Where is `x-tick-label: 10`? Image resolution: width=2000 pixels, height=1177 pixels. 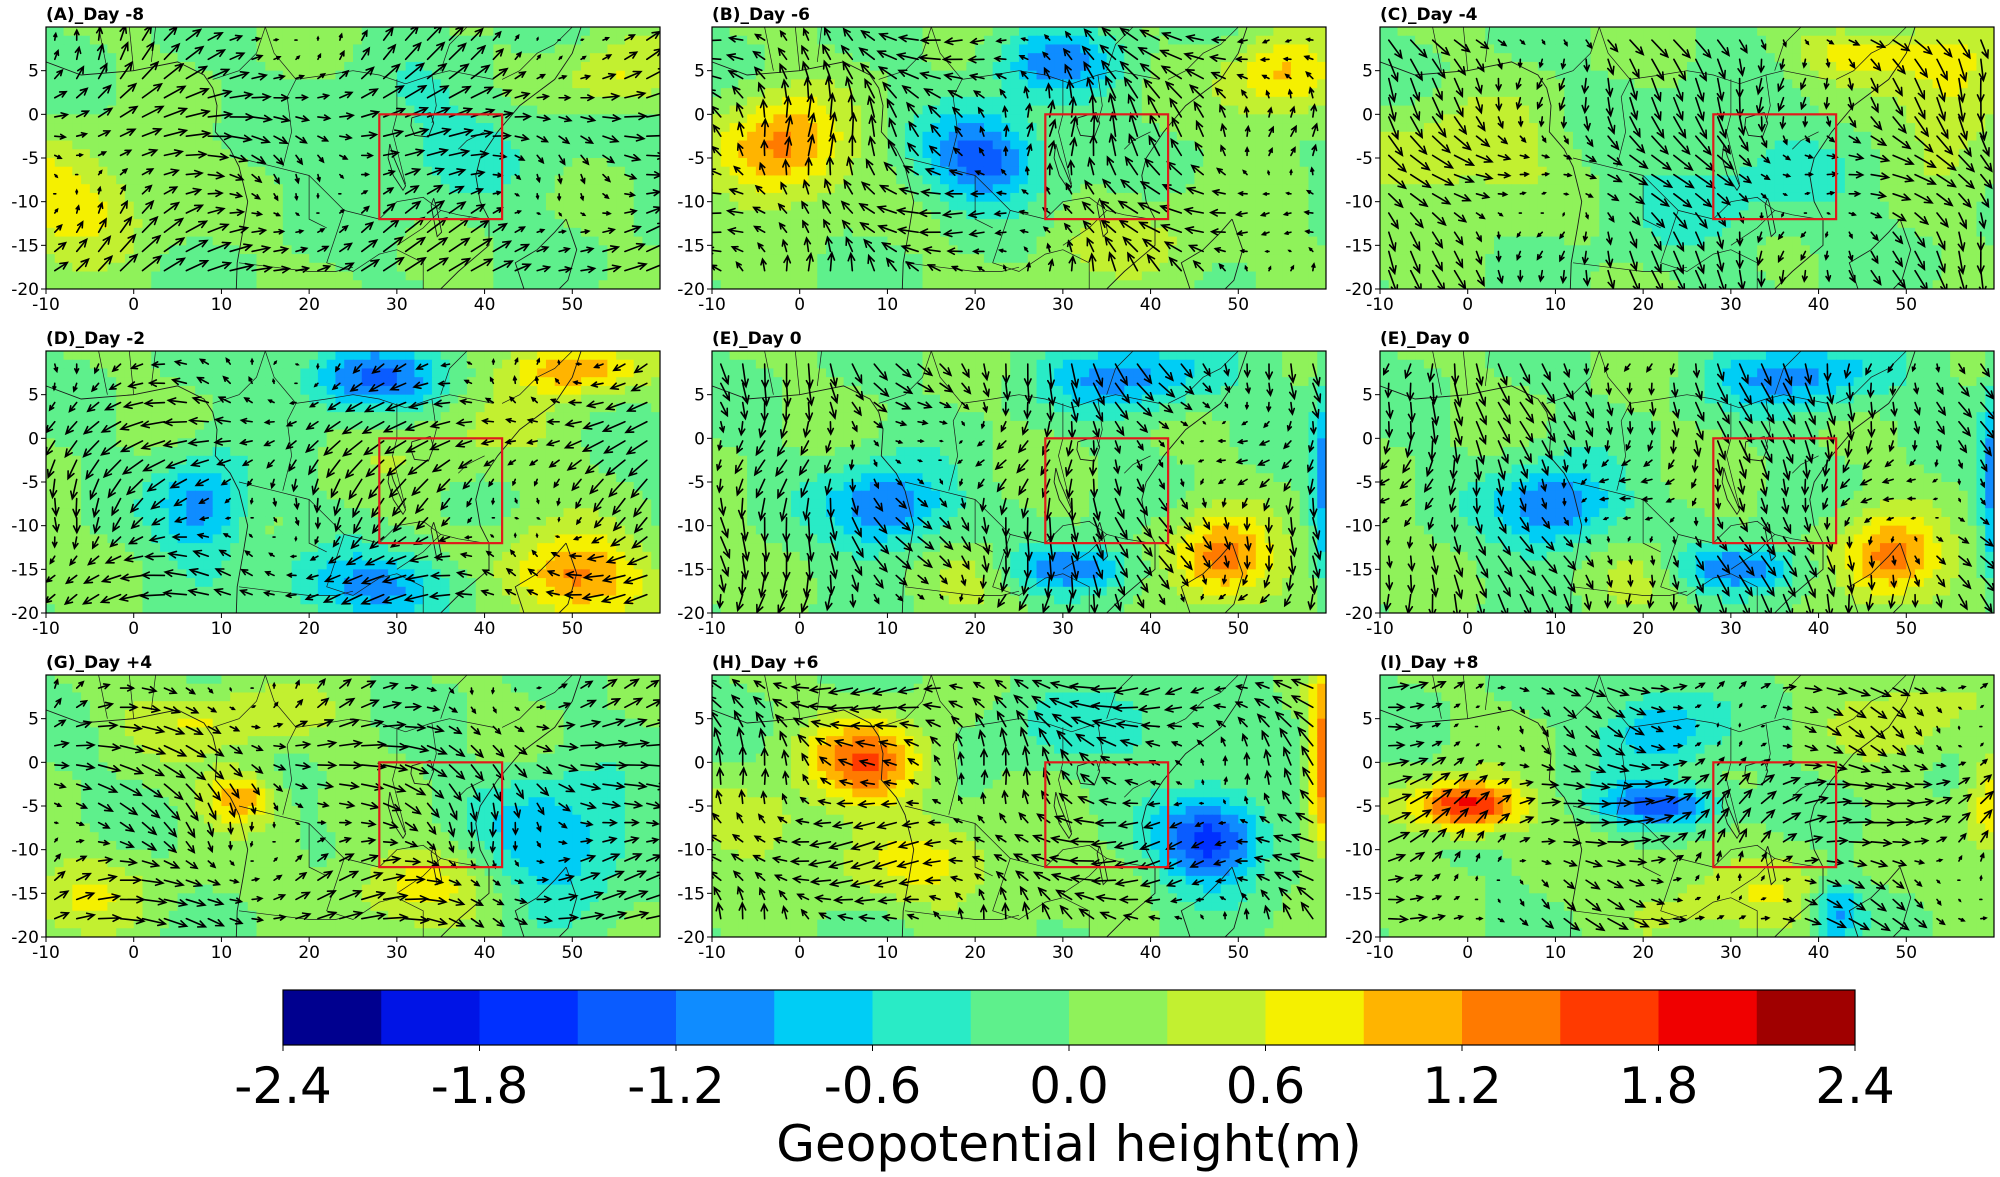 x-tick-label: 10 is located at coordinates (1556, 629).